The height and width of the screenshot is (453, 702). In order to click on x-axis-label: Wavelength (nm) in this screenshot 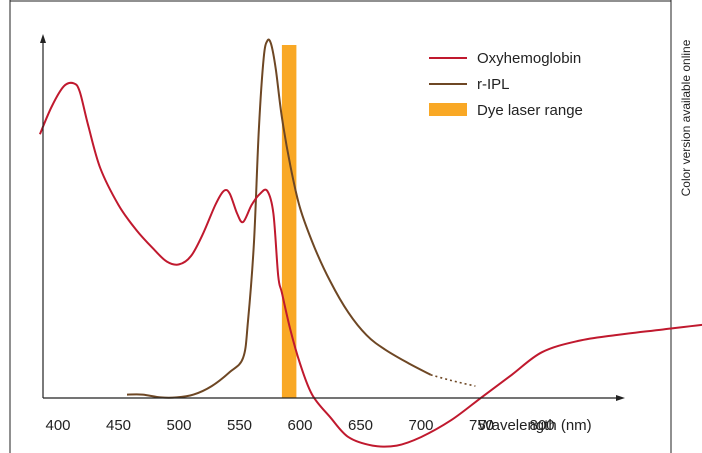, I will do `click(535, 425)`.